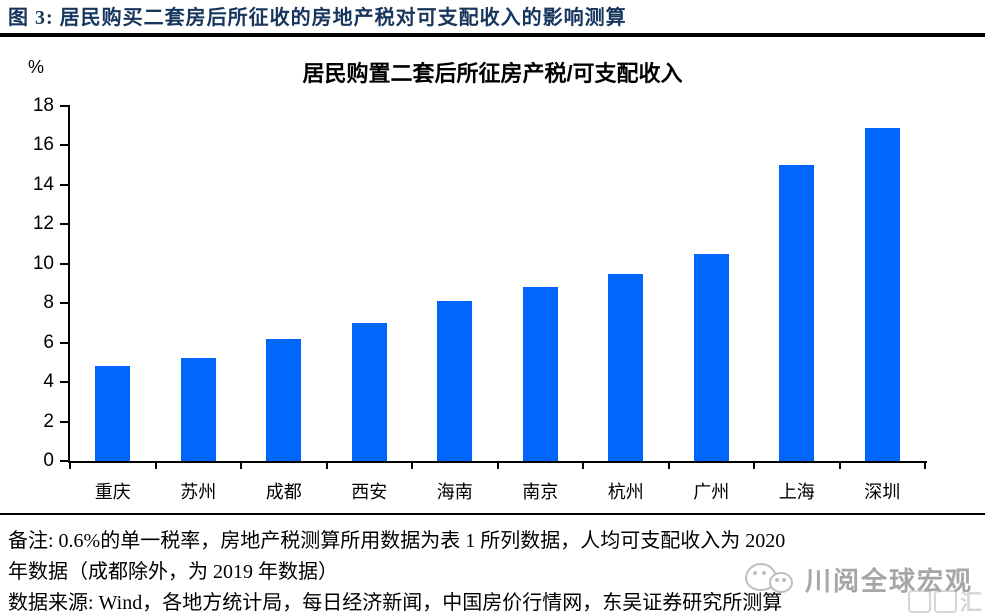 Image resolution: width=985 pixels, height=616 pixels. Describe the element at coordinates (48, 421) in the screenshot. I see `y-tick-label: 2` at that location.